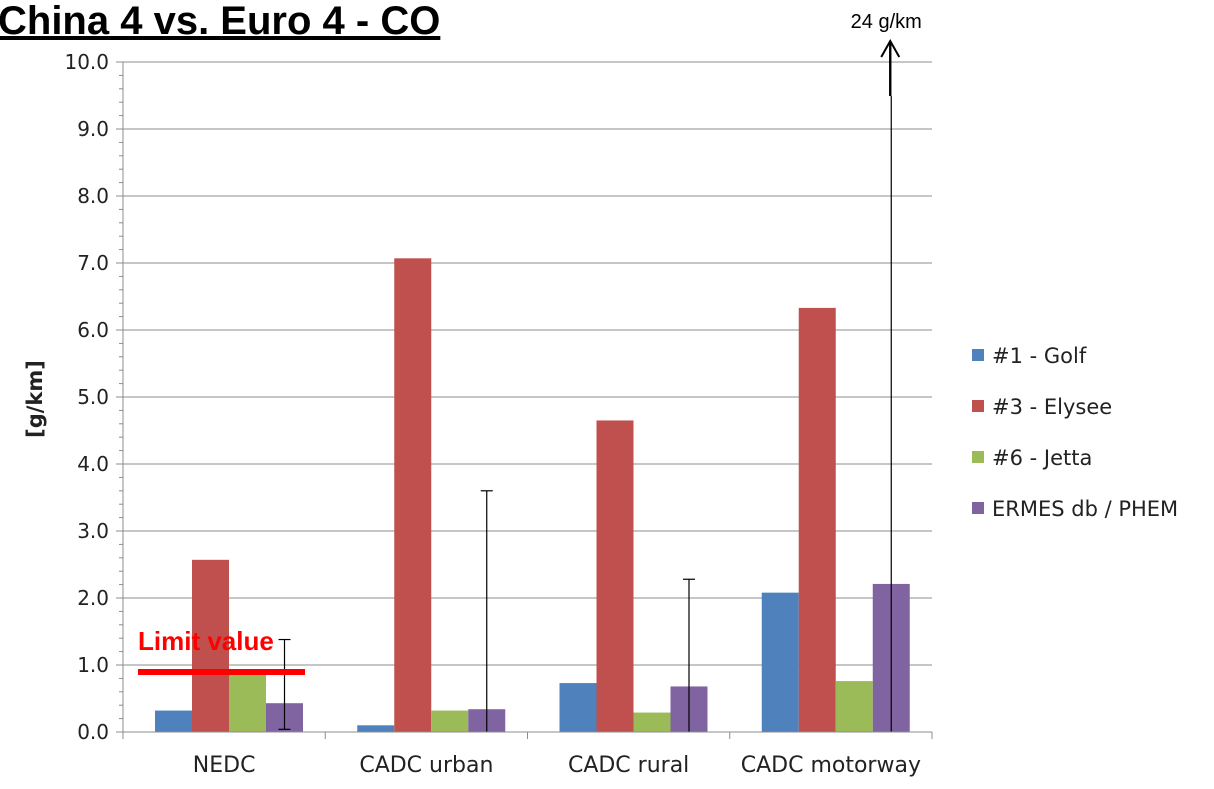 Image resolution: width=1214 pixels, height=789 pixels. Describe the element at coordinates (890, 48) in the screenshot. I see `arrow-up-icon` at that location.